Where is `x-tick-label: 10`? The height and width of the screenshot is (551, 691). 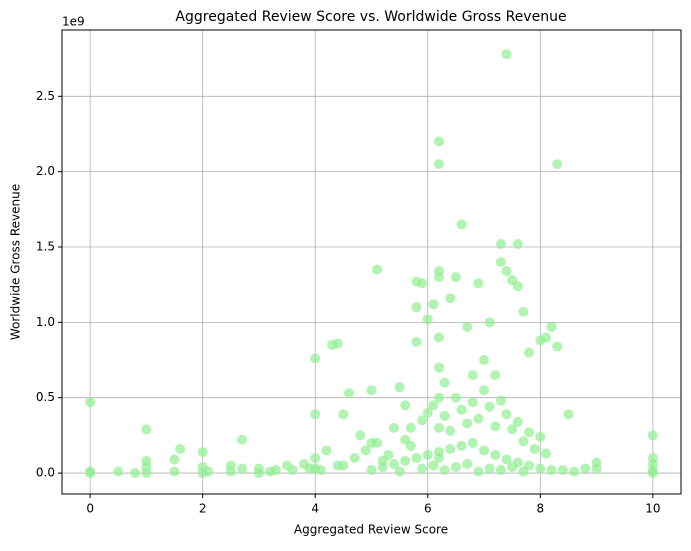 x-tick-label: 10 is located at coordinates (652, 509).